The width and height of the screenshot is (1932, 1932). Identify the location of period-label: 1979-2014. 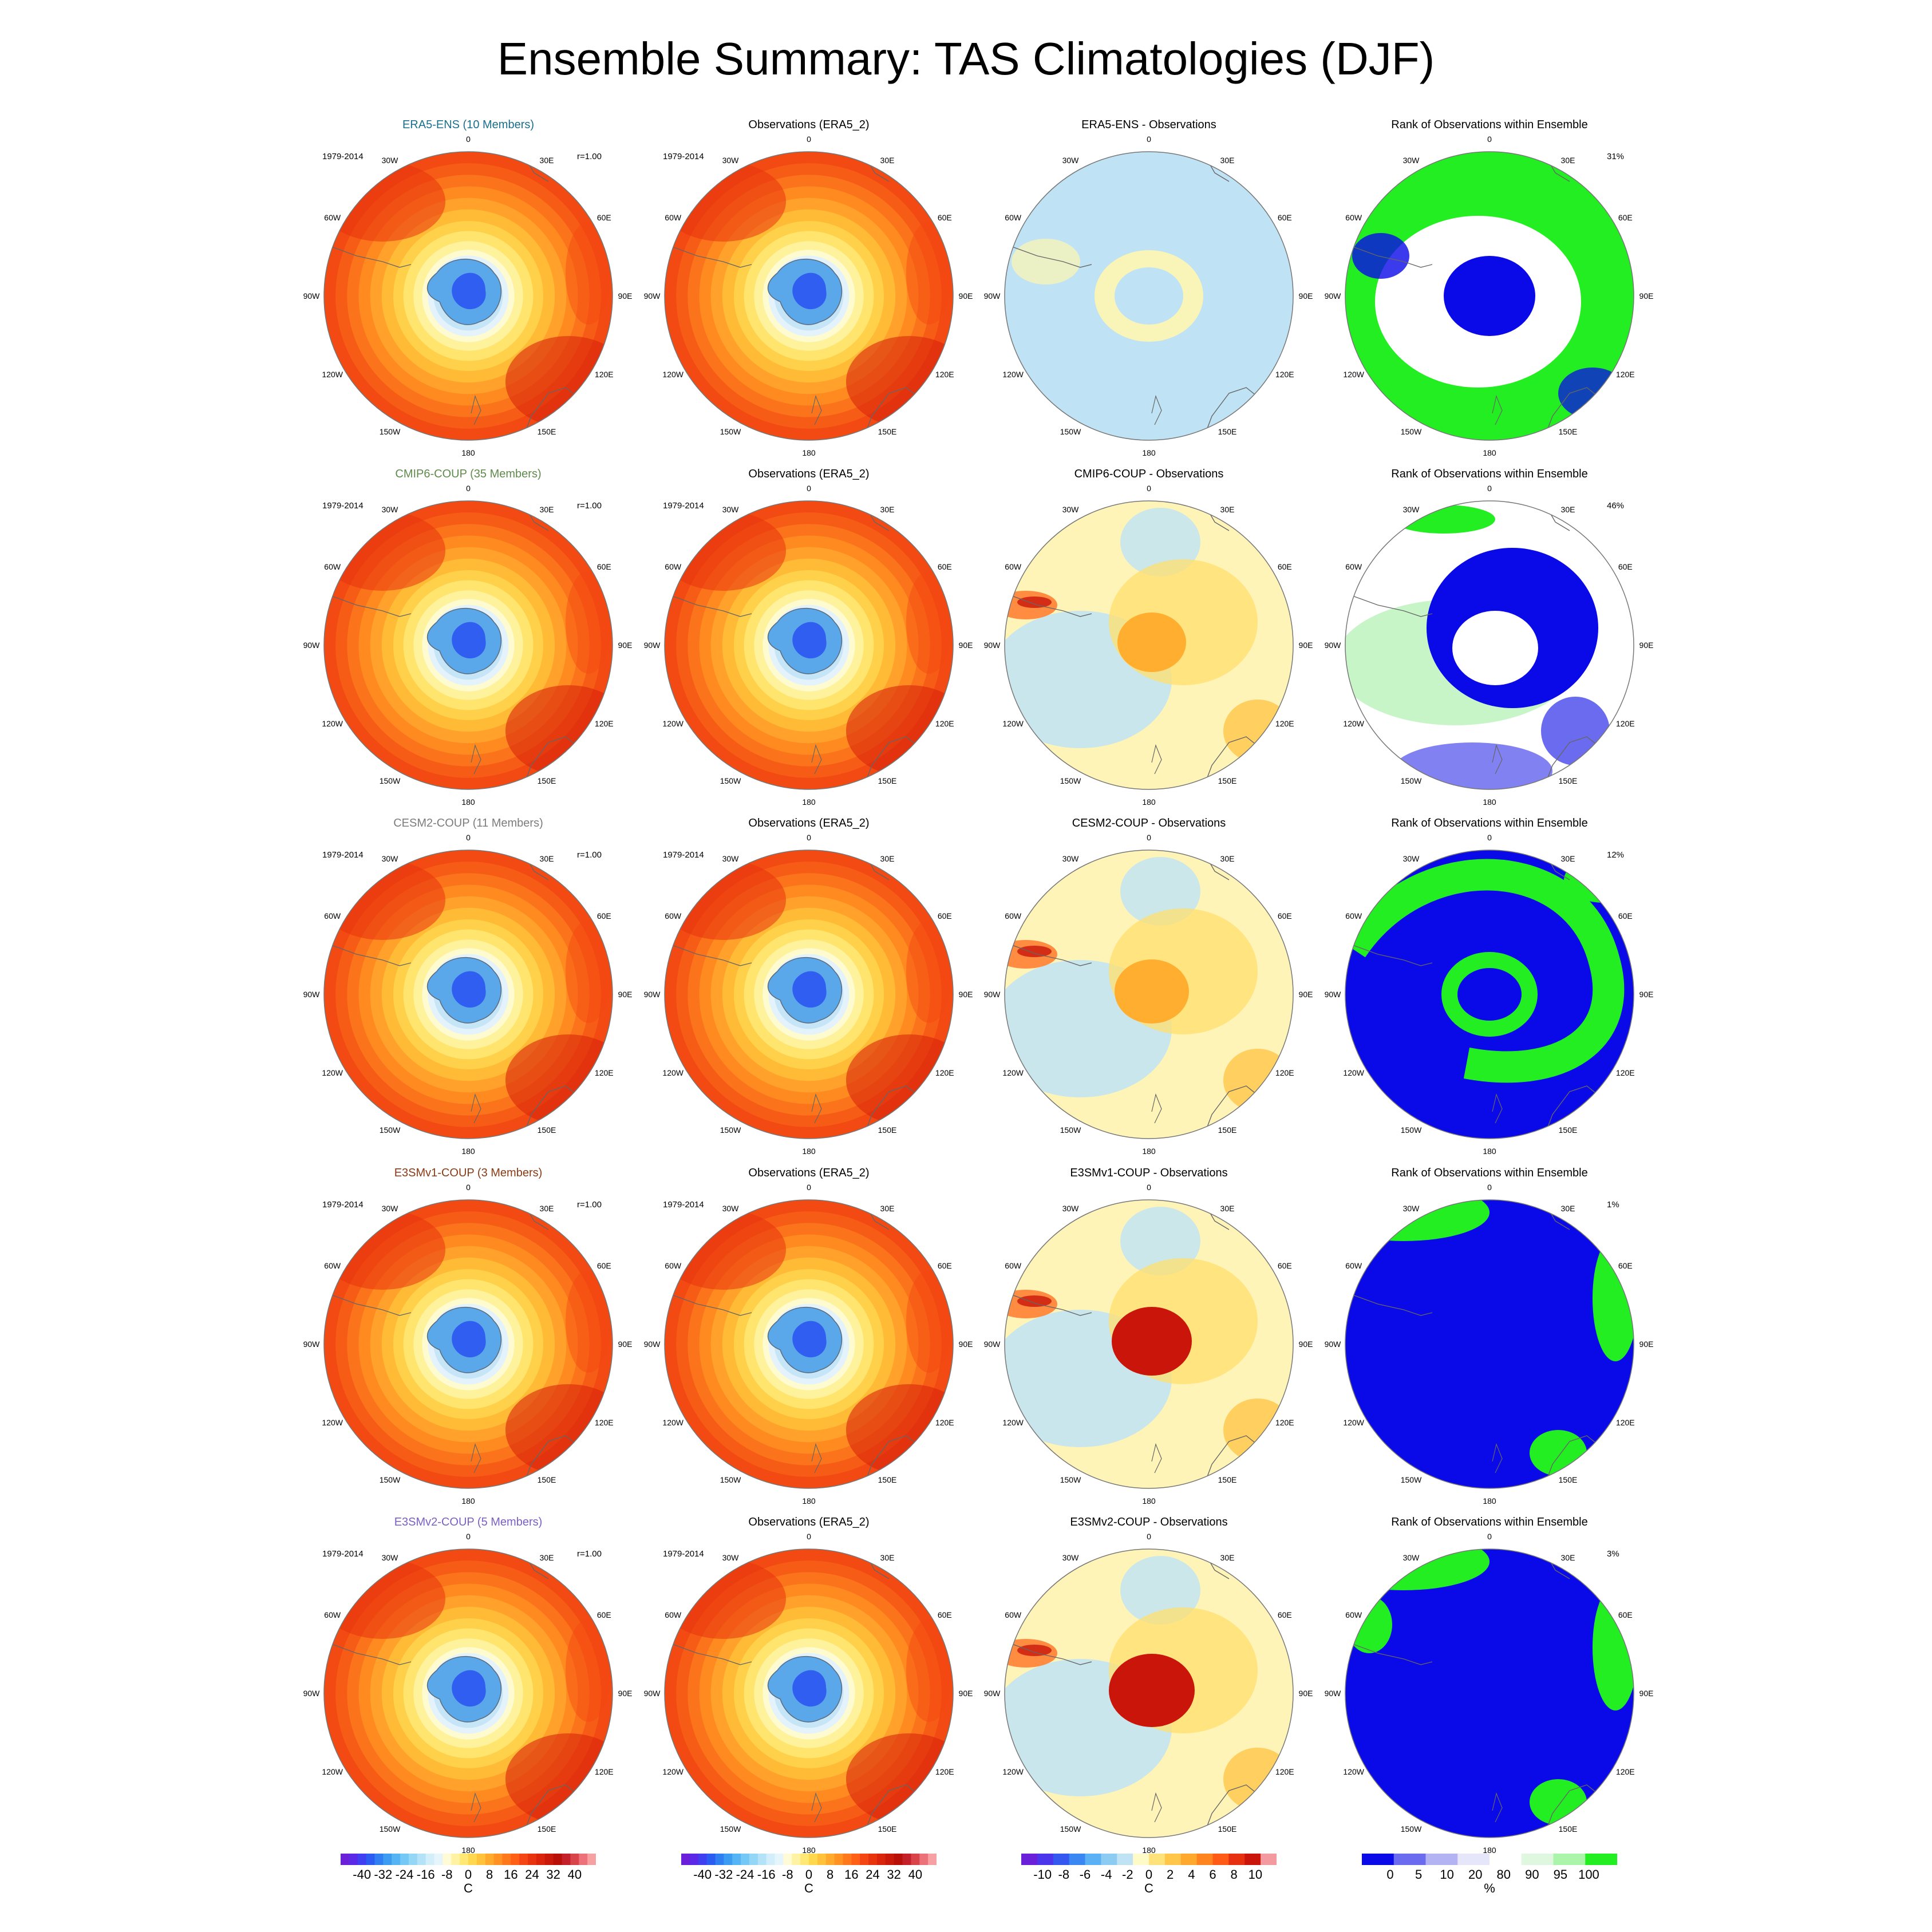
(343, 855).